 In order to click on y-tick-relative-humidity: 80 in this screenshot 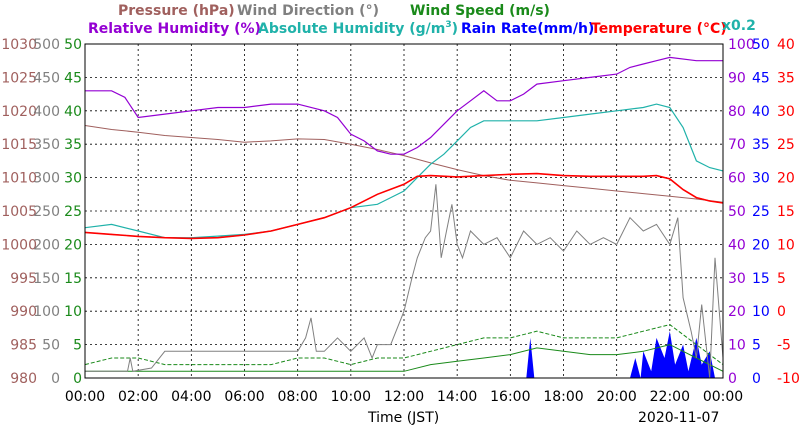, I will do `click(737, 112)`.